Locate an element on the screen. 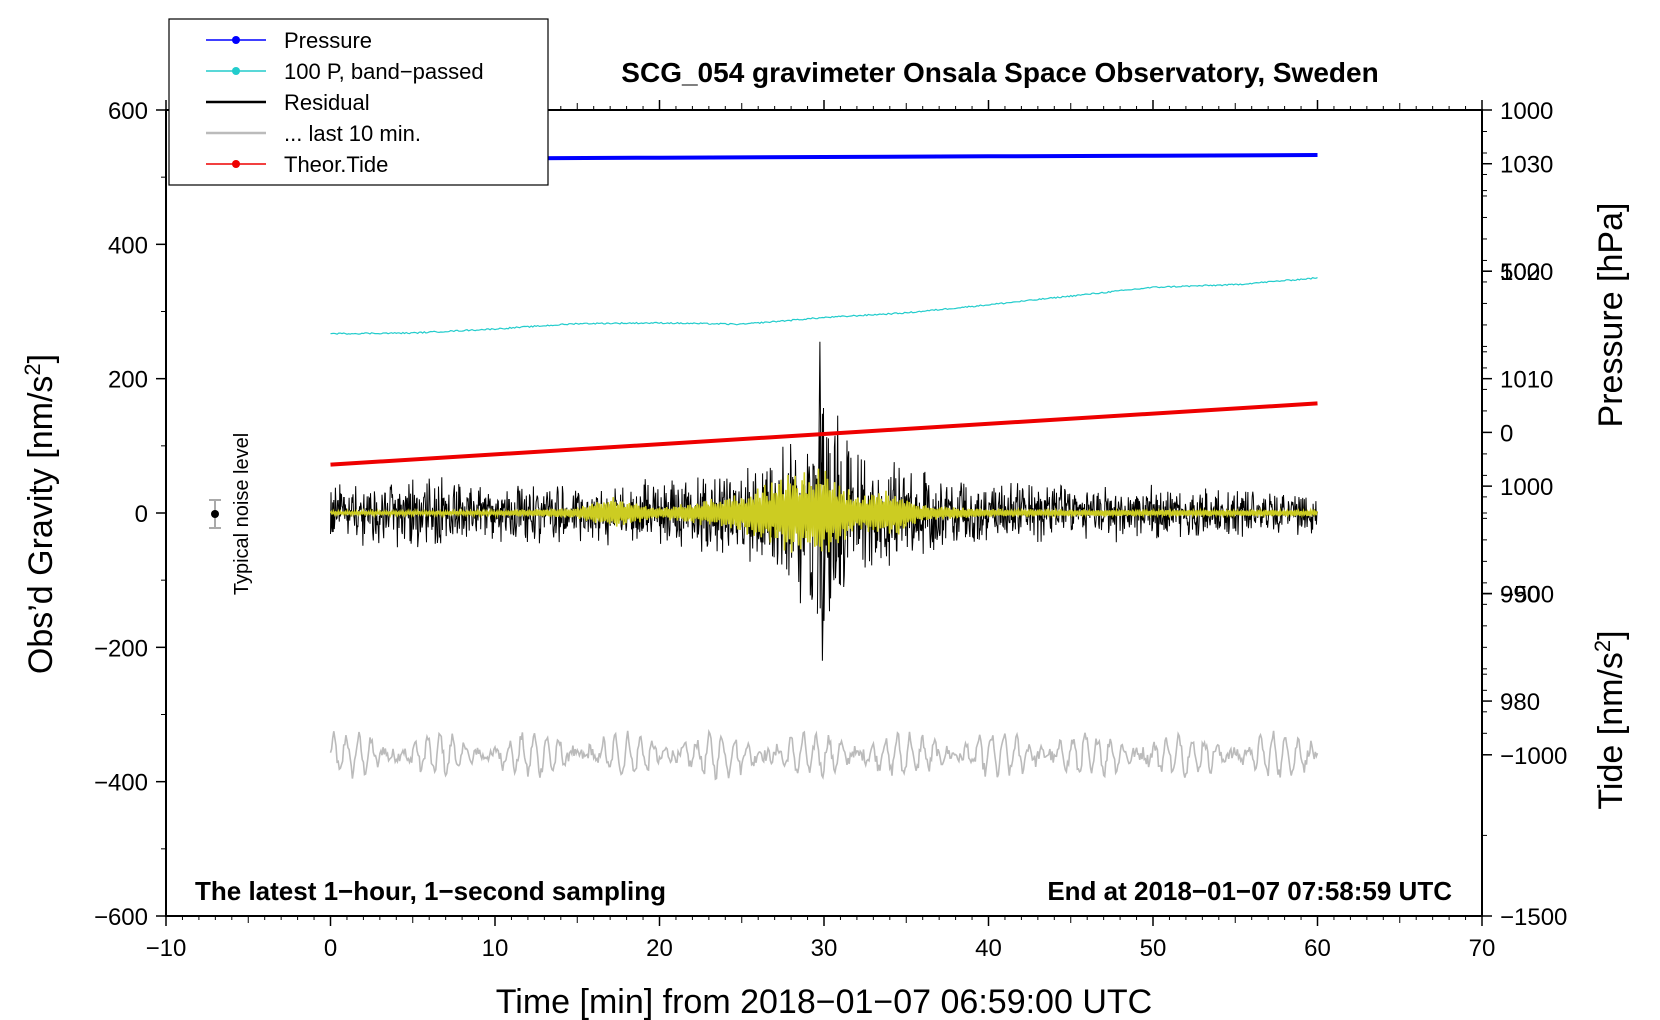  x-tick-label: 0 is located at coordinates (330, 948).